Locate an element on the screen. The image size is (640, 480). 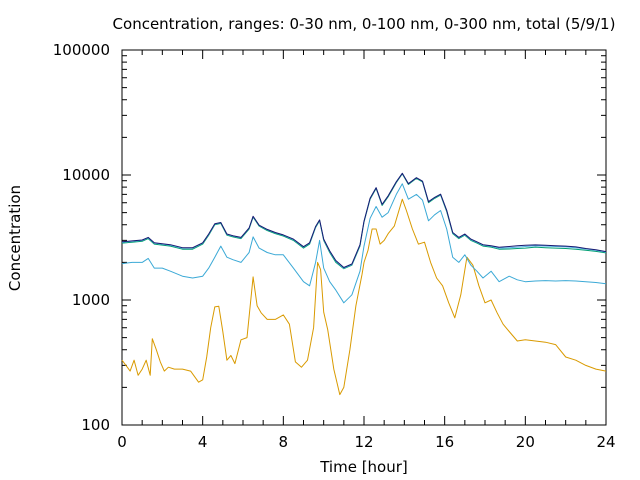
x-tick-label: 16 is located at coordinates (444, 442).